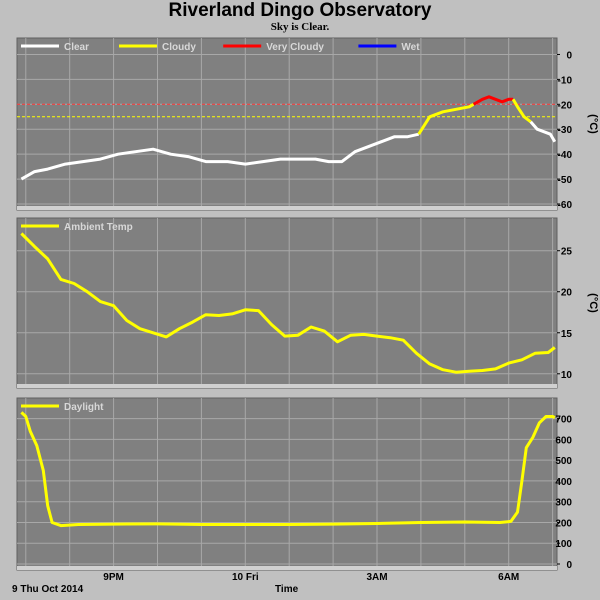 The height and width of the screenshot is (600, 600). Describe the element at coordinates (563, 523) in the screenshot. I see `y-tick-label: 200` at that location.